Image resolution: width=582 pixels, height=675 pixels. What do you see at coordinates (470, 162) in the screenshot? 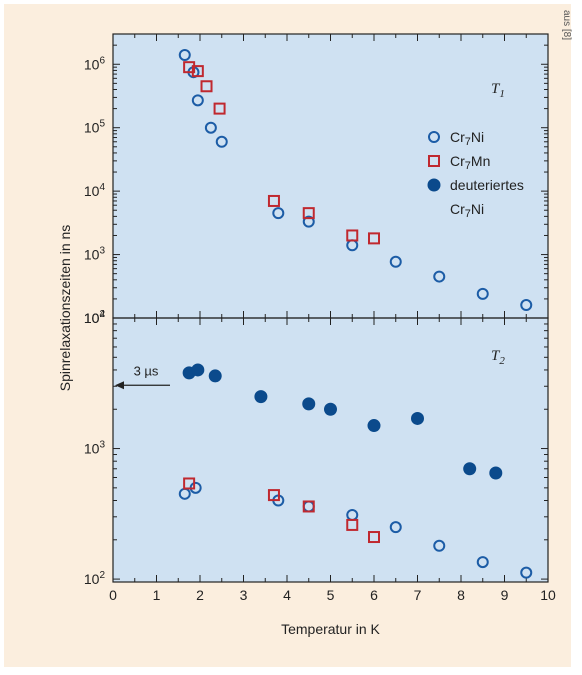
I see `legend-label: Cr7Mn` at bounding box center [470, 162].